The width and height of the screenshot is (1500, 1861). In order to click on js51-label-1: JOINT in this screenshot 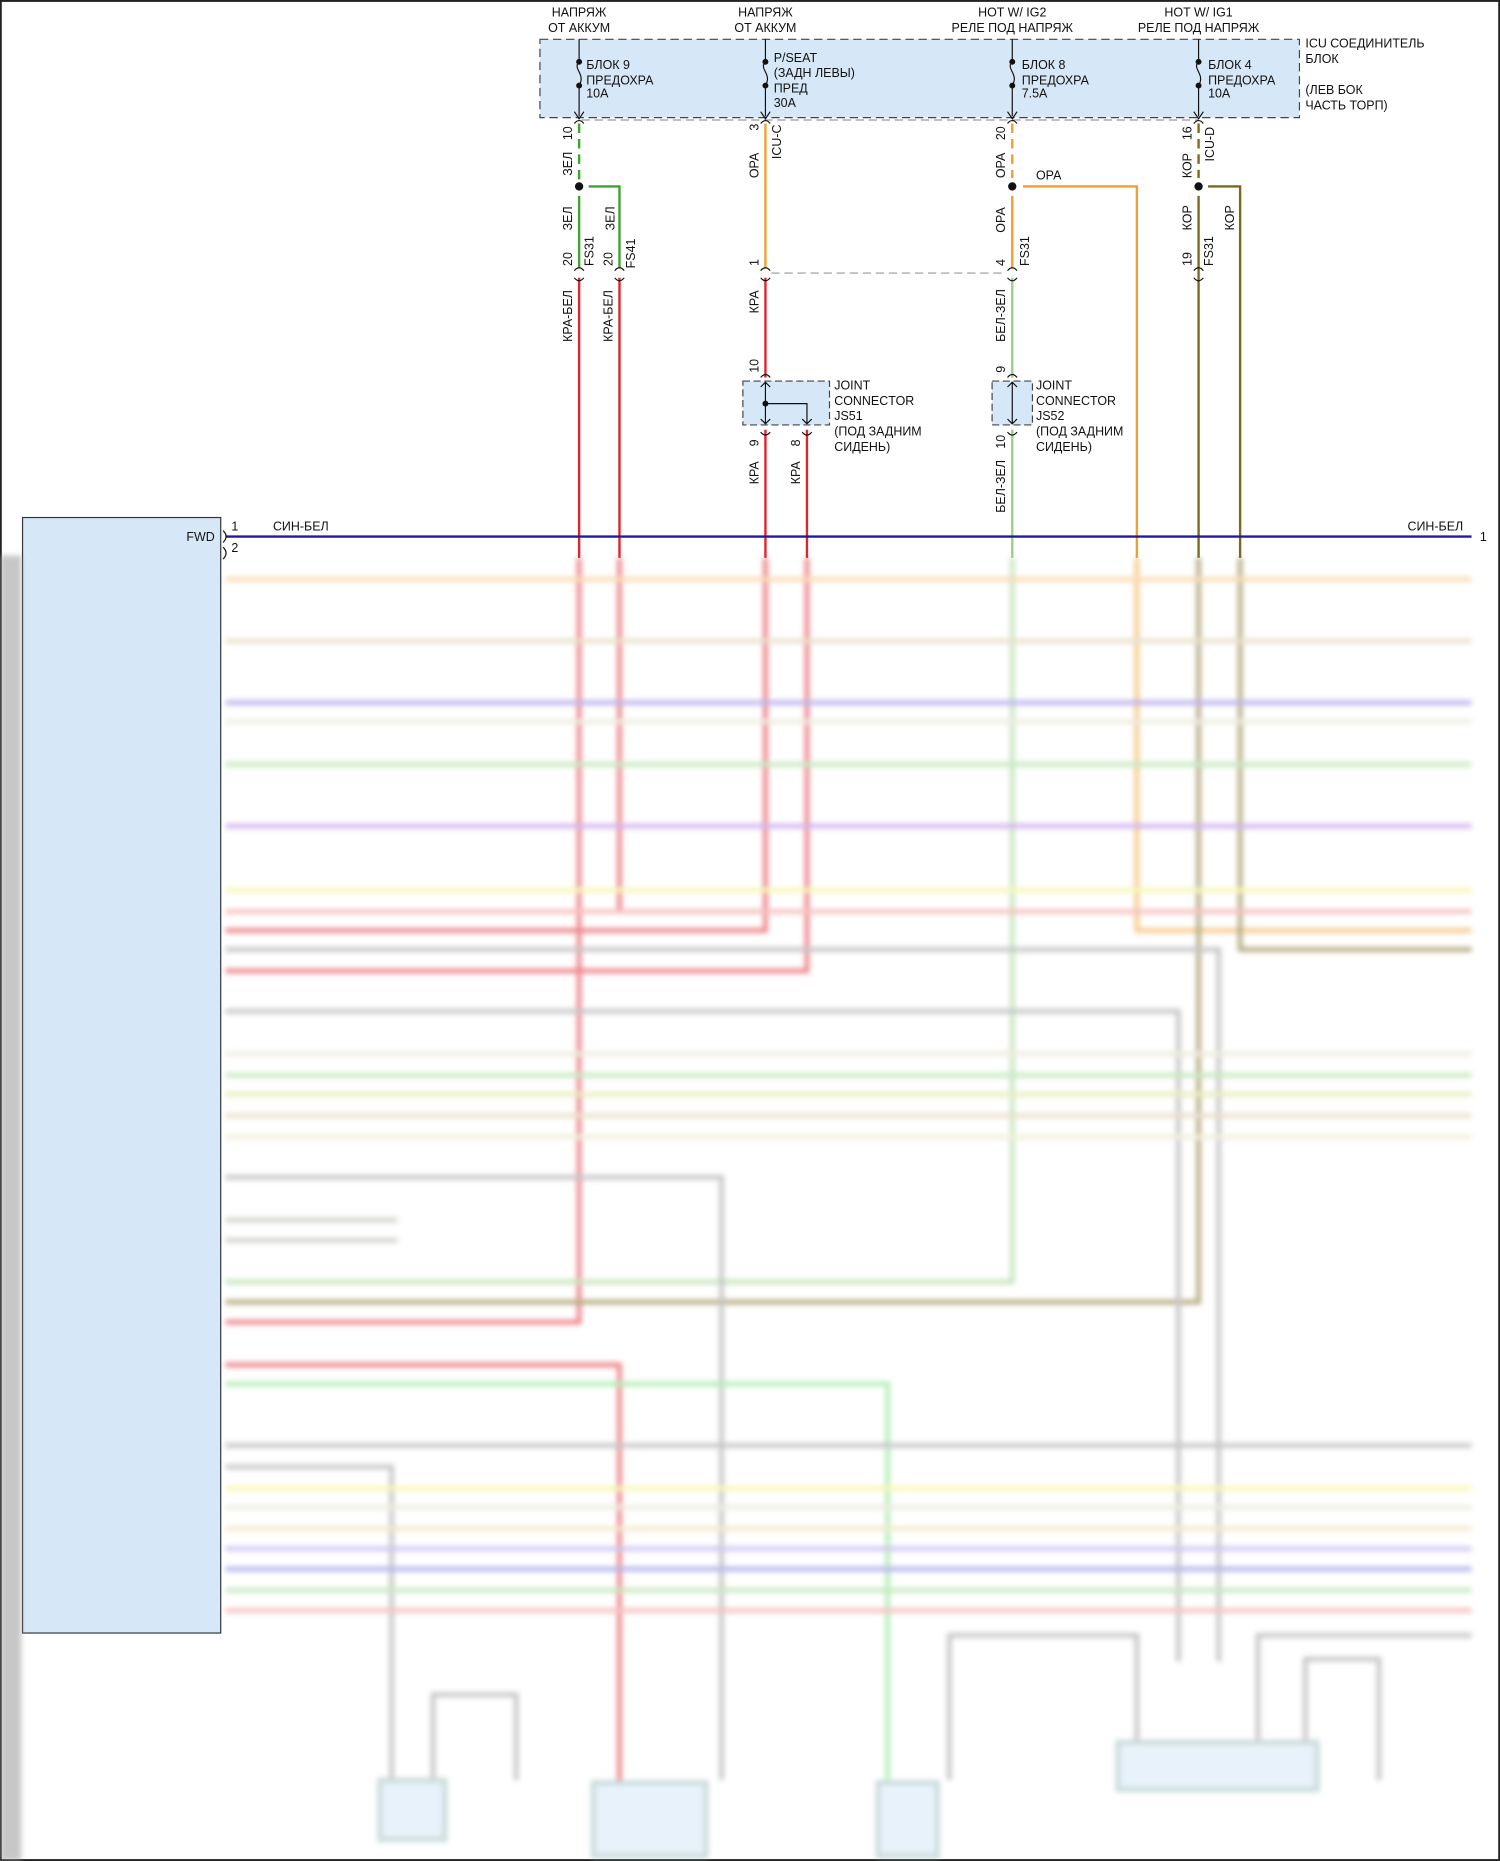, I will do `click(852, 385)`.